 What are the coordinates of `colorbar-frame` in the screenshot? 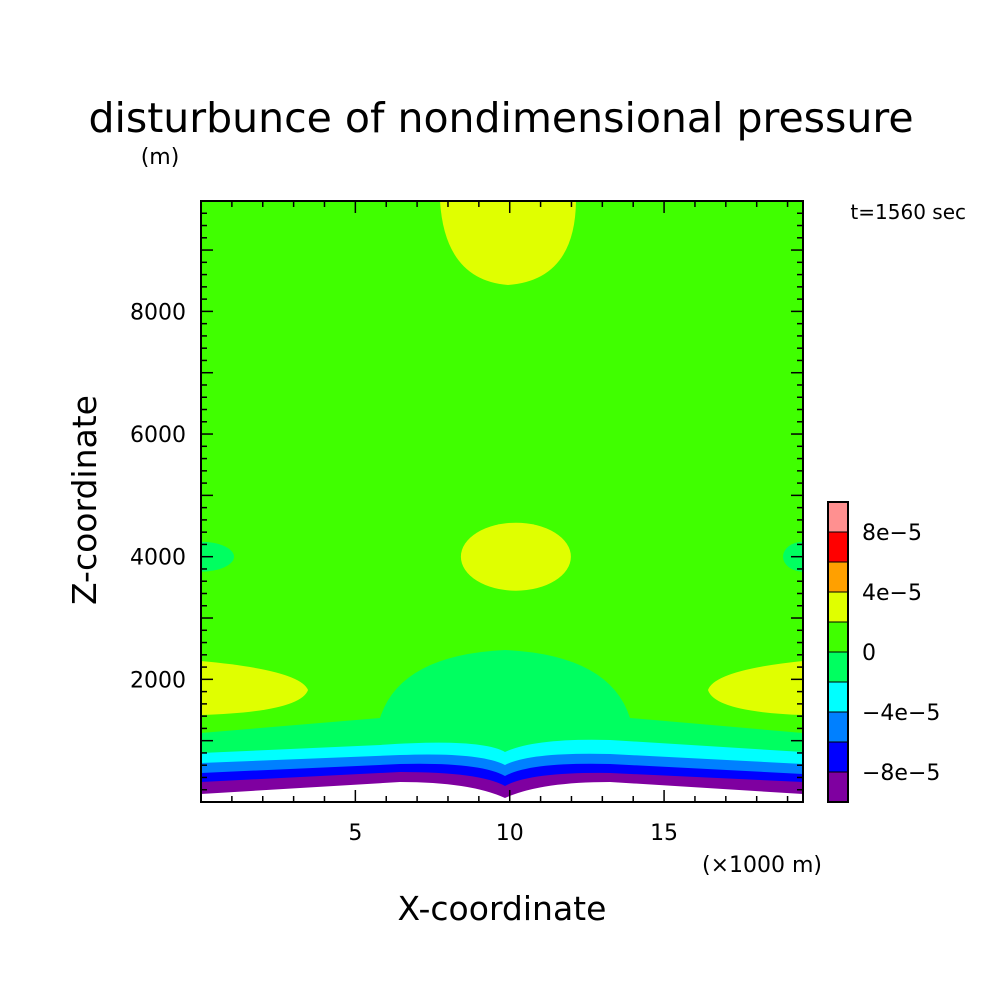 It's located at (838, 652).